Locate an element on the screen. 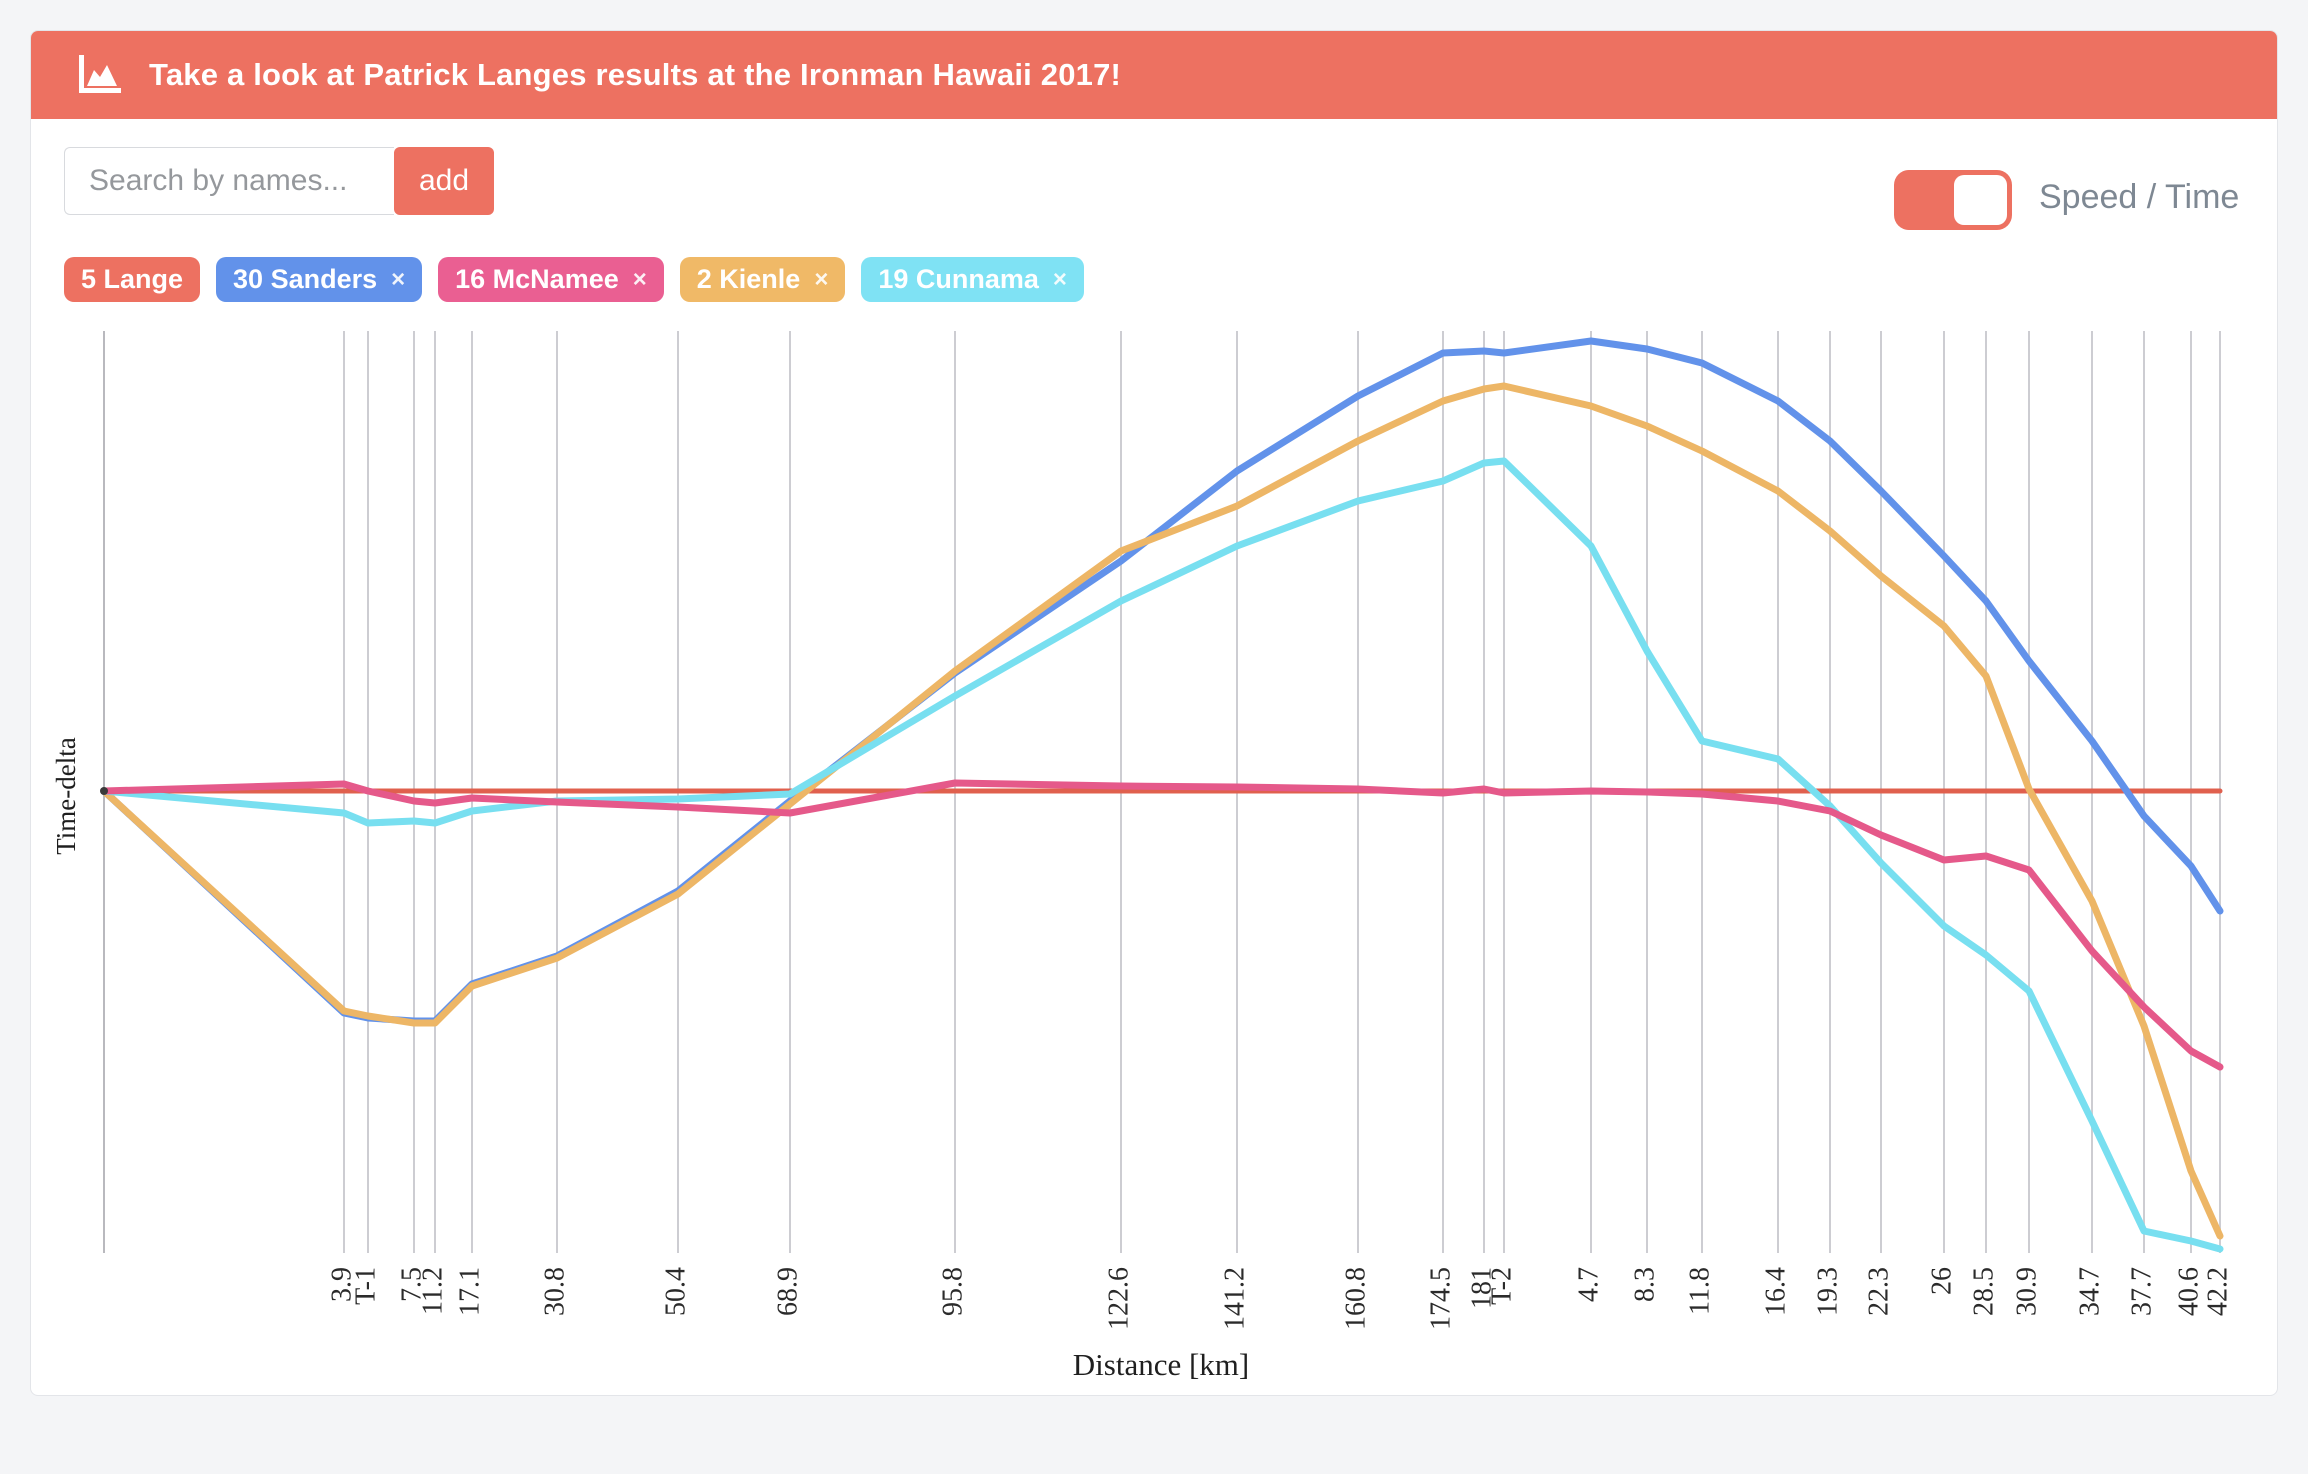 This screenshot has width=2308, height=1474. speed-time-toggle is located at coordinates (1953, 200).